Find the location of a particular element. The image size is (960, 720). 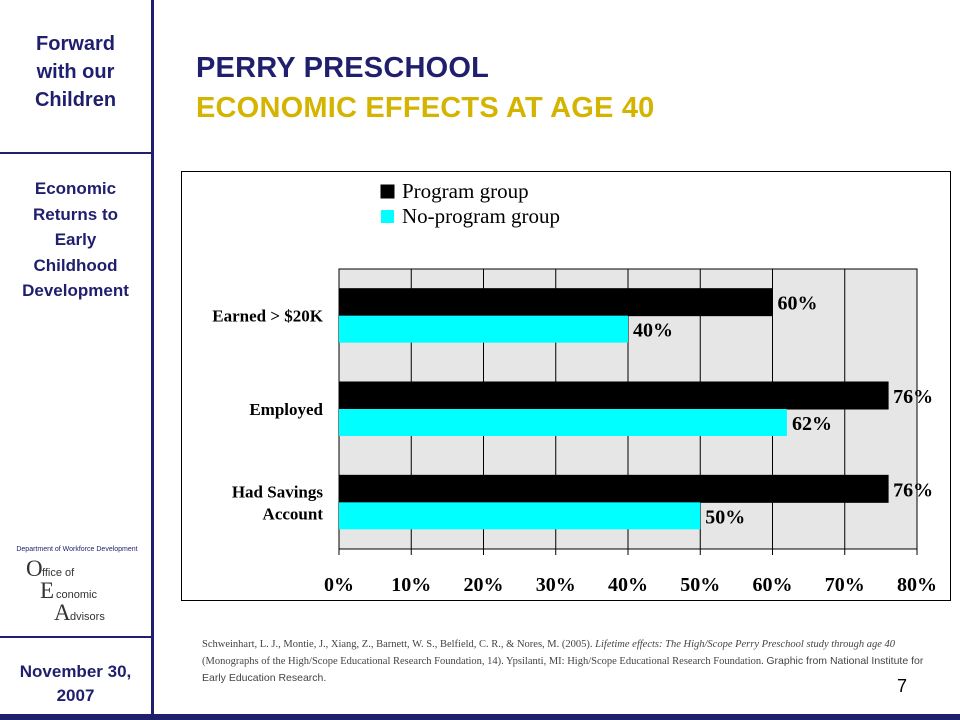

page-number: 7 is located at coordinates (902, 686).